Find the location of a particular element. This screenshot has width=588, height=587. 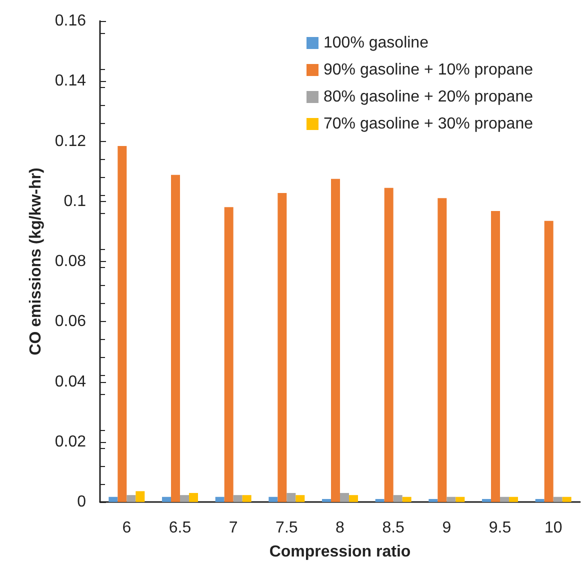

y-axis-title: CO emissions (kg/kw-hr) is located at coordinates (35, 262).